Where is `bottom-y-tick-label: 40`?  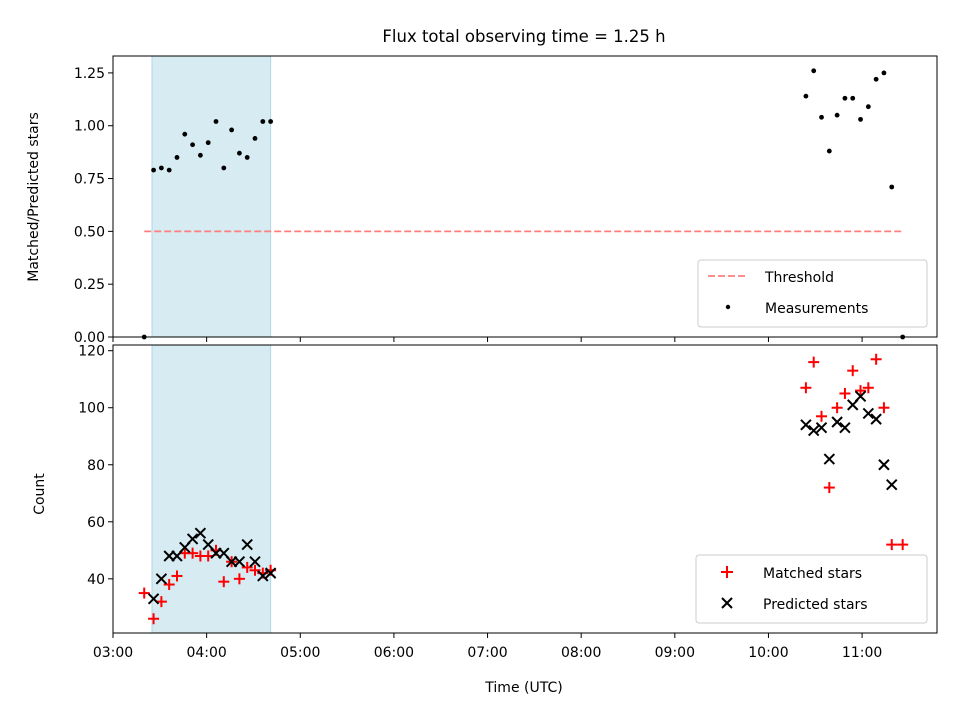
bottom-y-tick-label: 40 is located at coordinates (96, 580).